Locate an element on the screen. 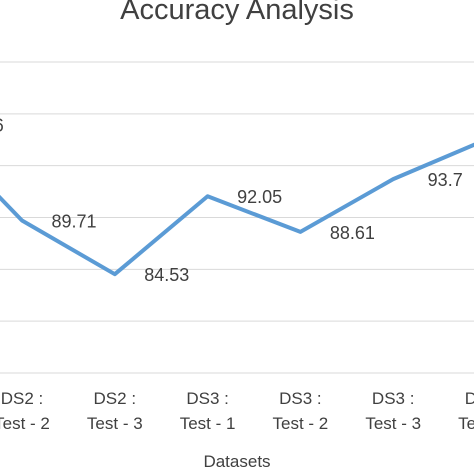 The height and width of the screenshot is (474, 474). x-tick-label: DS3 : Test - 3 is located at coordinates (393, 411).